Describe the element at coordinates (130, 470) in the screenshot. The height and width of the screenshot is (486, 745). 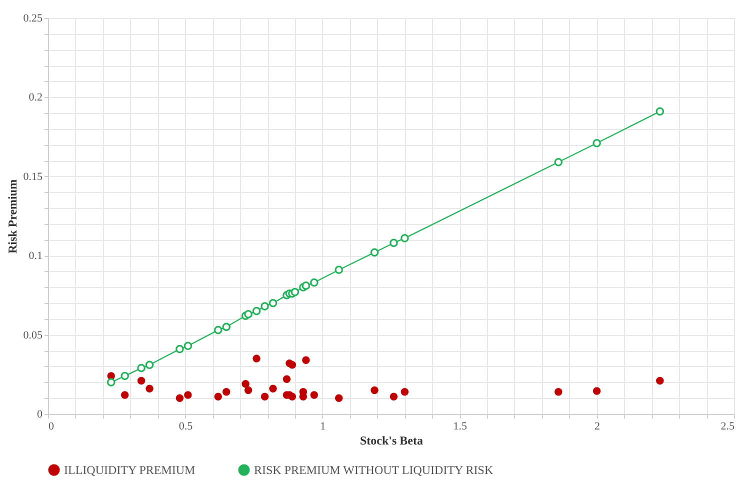
I see `legend-label: ILLIQUIDITY PREMIUM` at that location.